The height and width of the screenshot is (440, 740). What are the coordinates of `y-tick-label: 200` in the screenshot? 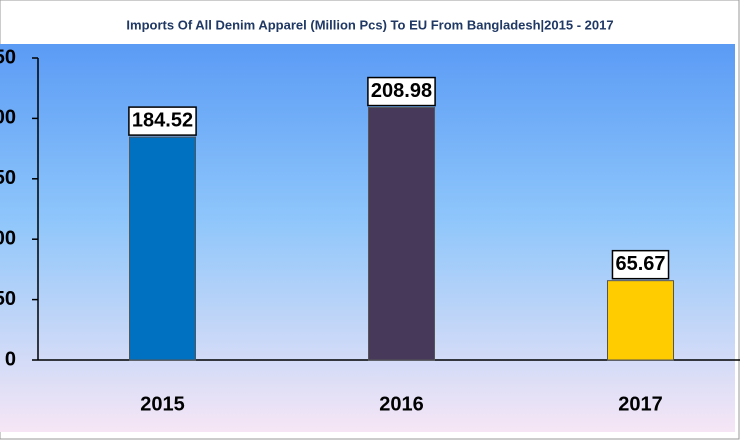 It's located at (8, 118).